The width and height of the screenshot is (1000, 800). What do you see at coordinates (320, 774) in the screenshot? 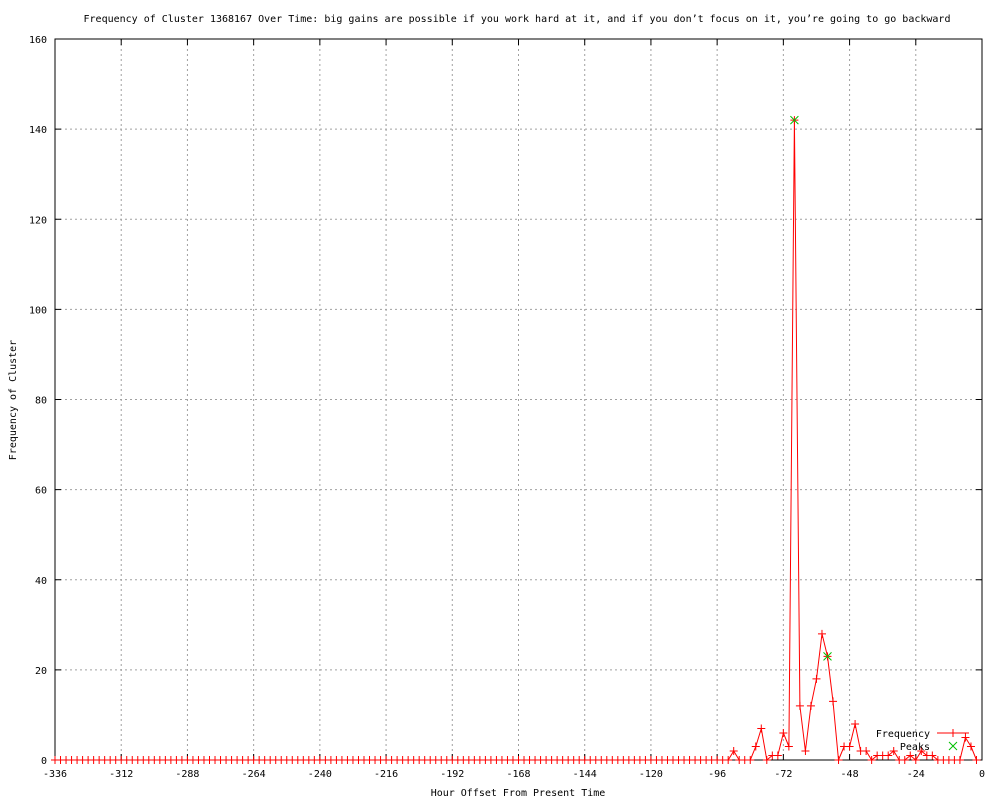
I see `x-tick-label: -240` at bounding box center [320, 774].